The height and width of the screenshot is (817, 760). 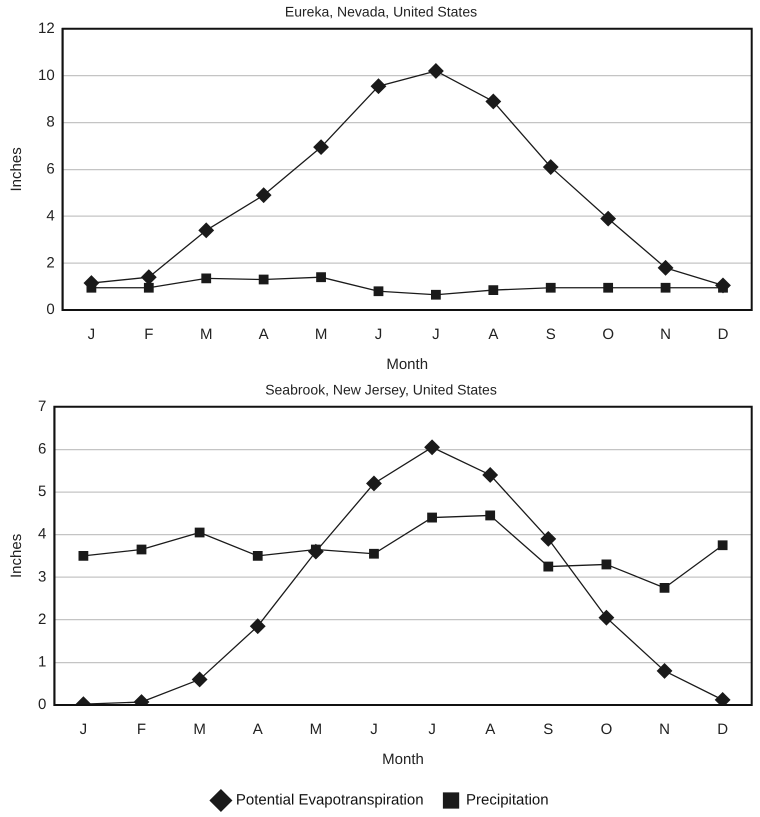 What do you see at coordinates (42, 406) in the screenshot?
I see `y-tick-label: 7` at bounding box center [42, 406].